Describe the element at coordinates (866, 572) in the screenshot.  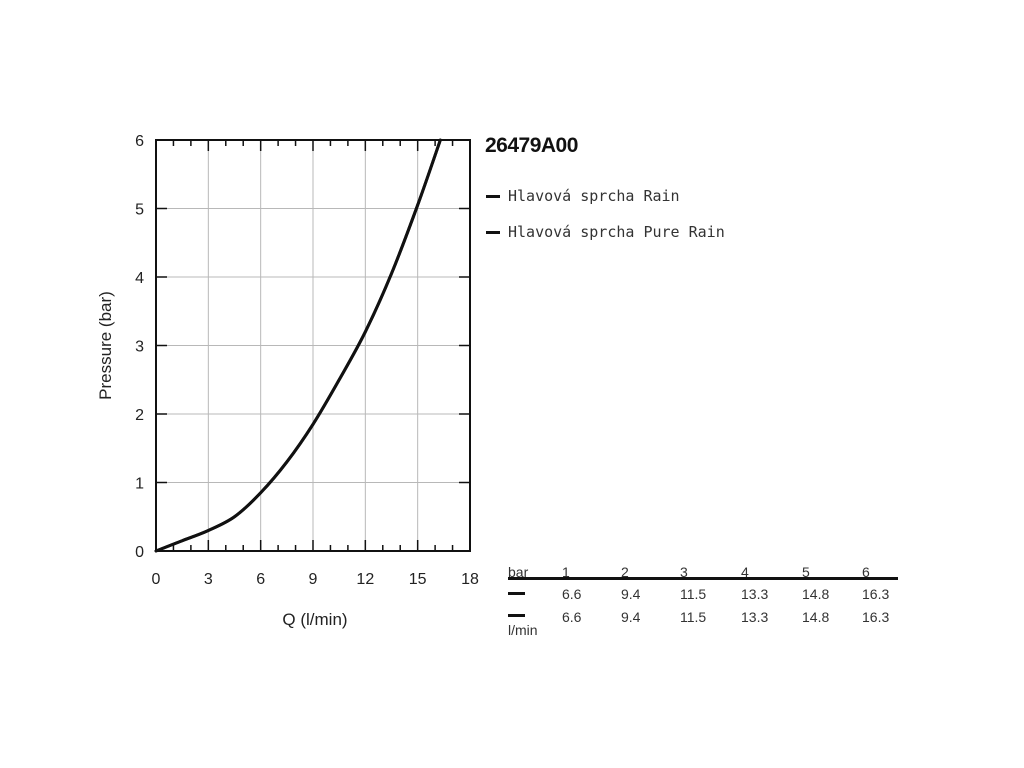
I see `table-col-6: 6` at that location.